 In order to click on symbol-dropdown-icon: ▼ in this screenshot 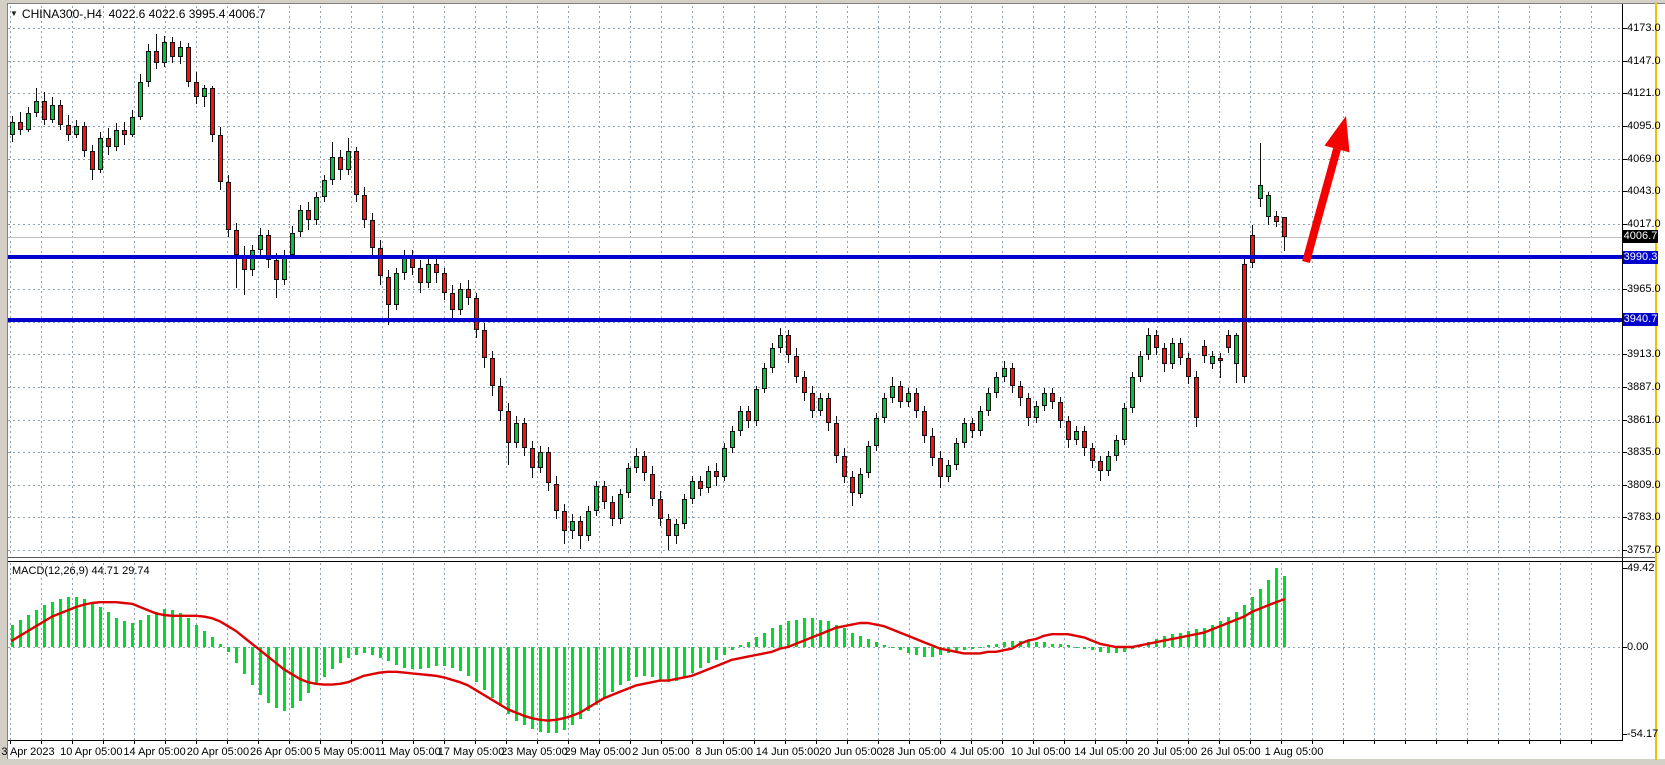, I will do `click(14, 13)`.